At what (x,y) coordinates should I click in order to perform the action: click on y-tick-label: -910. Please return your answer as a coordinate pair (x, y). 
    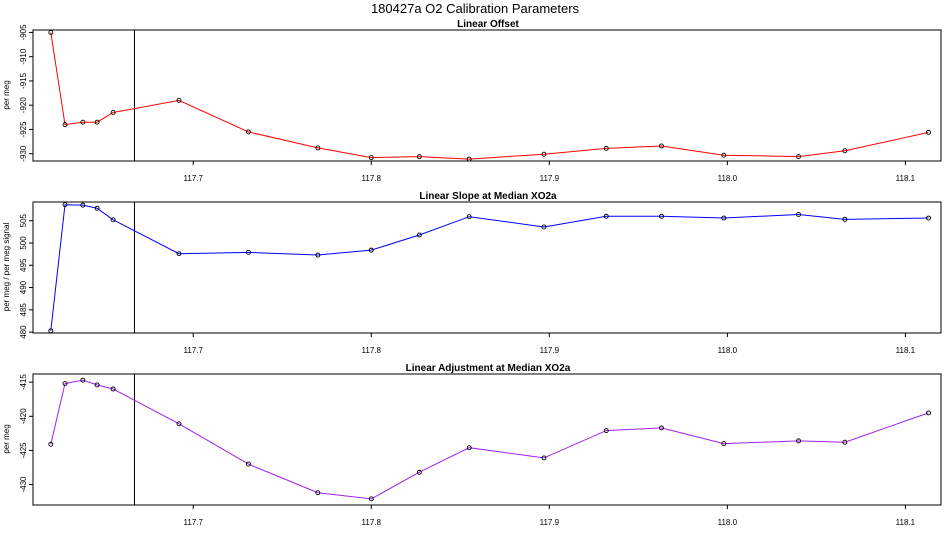
    Looking at the image, I should click on (23, 56).